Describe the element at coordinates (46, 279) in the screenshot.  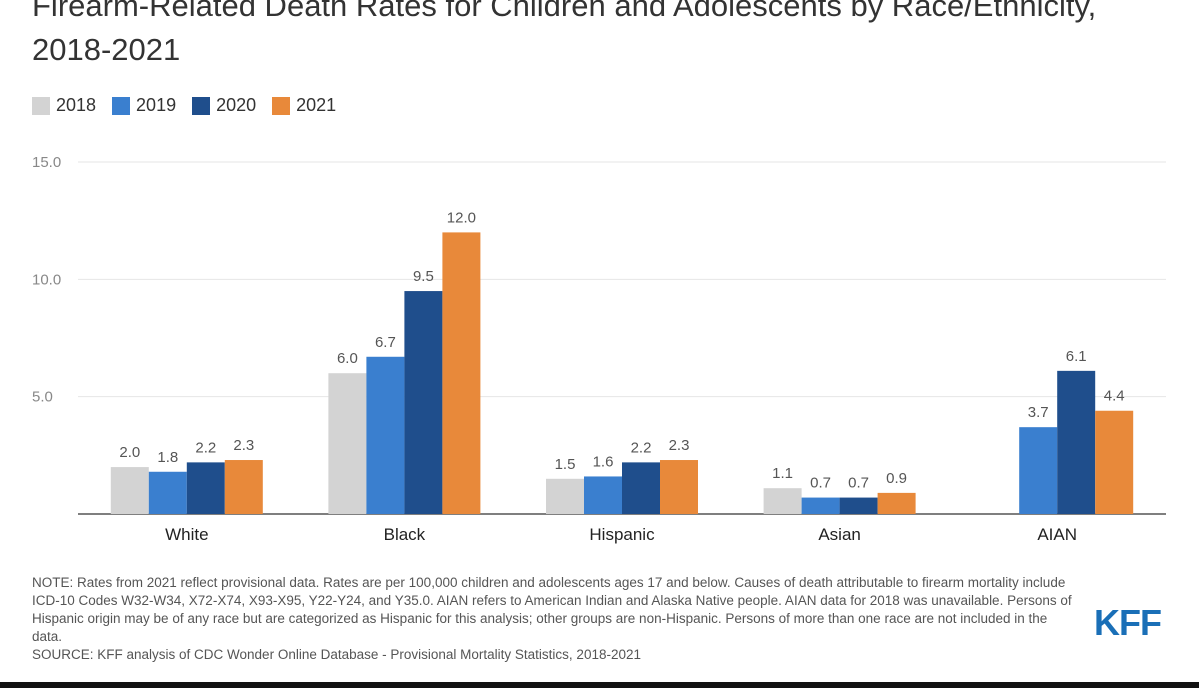
I see `y-tick-label: 10.0` at that location.